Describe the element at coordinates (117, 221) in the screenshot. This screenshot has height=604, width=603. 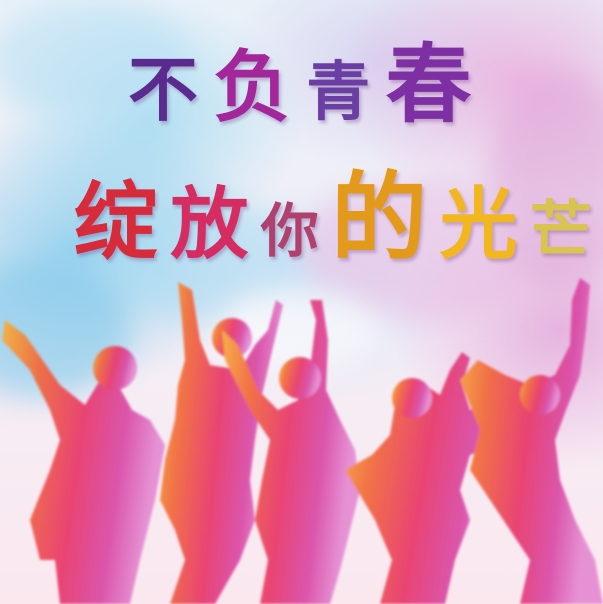
I see `title-char: 绽` at that location.